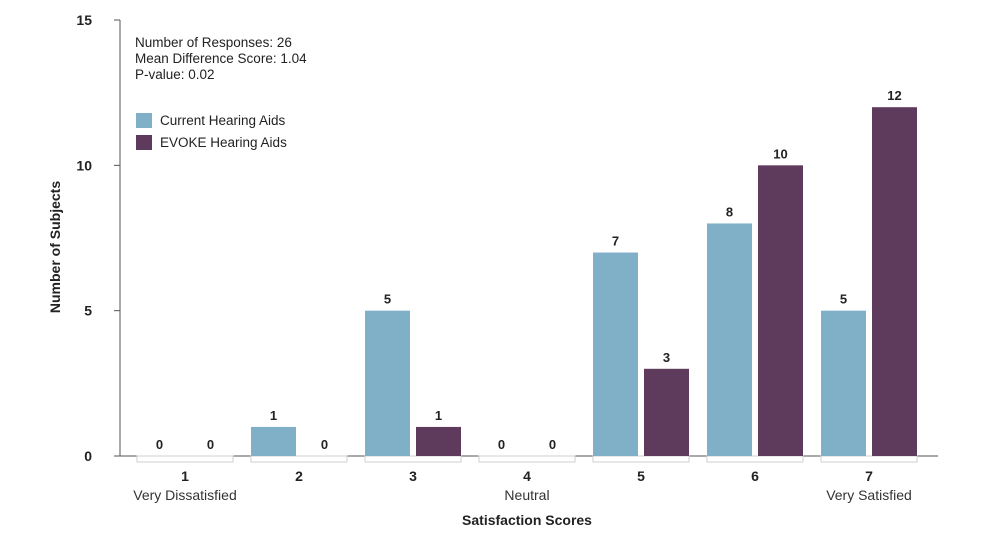  I want to click on x-tick-sublabel: Neutral, so click(526, 495).